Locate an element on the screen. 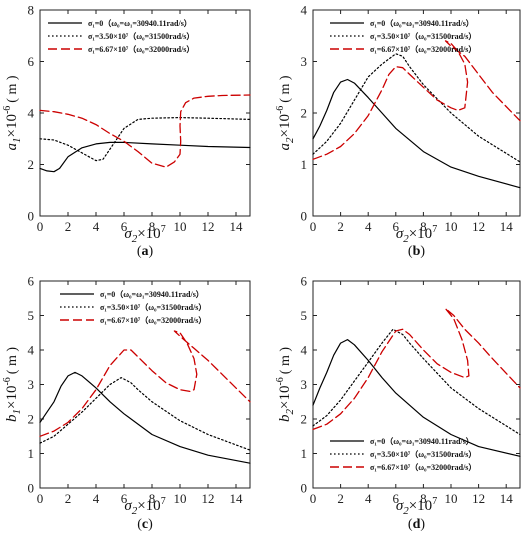  panel-caption: (d) is located at coordinates (416, 524).